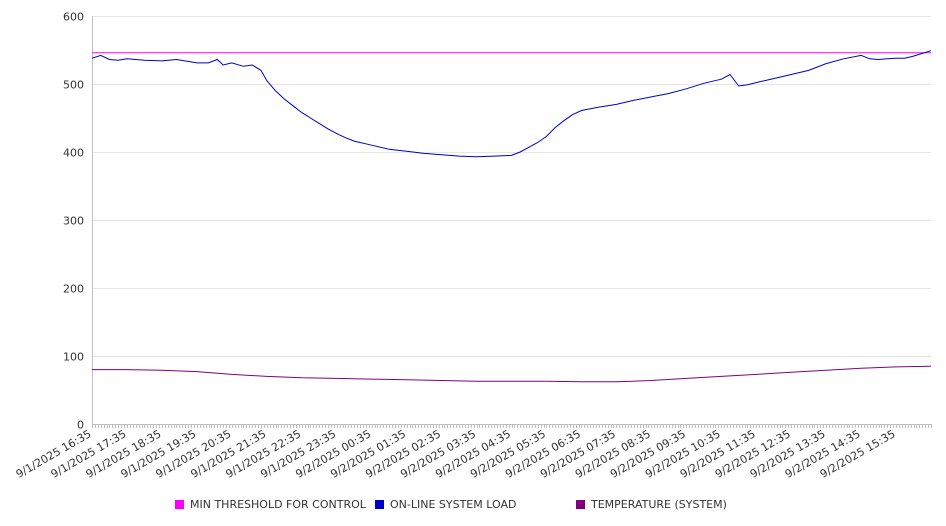 The height and width of the screenshot is (526, 946). What do you see at coordinates (659, 504) in the screenshot?
I see `legend-label: TEMPERATURE (SYSTEM)` at bounding box center [659, 504].